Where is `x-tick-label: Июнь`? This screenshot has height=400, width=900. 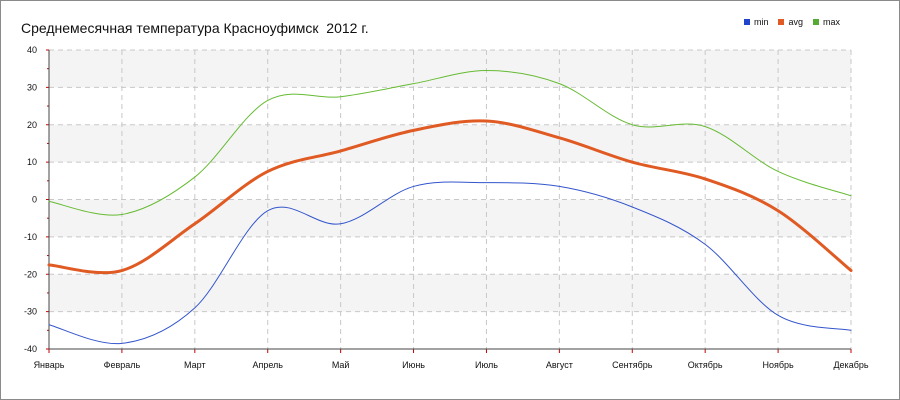 x-tick-label: Июнь is located at coordinates (413, 365).